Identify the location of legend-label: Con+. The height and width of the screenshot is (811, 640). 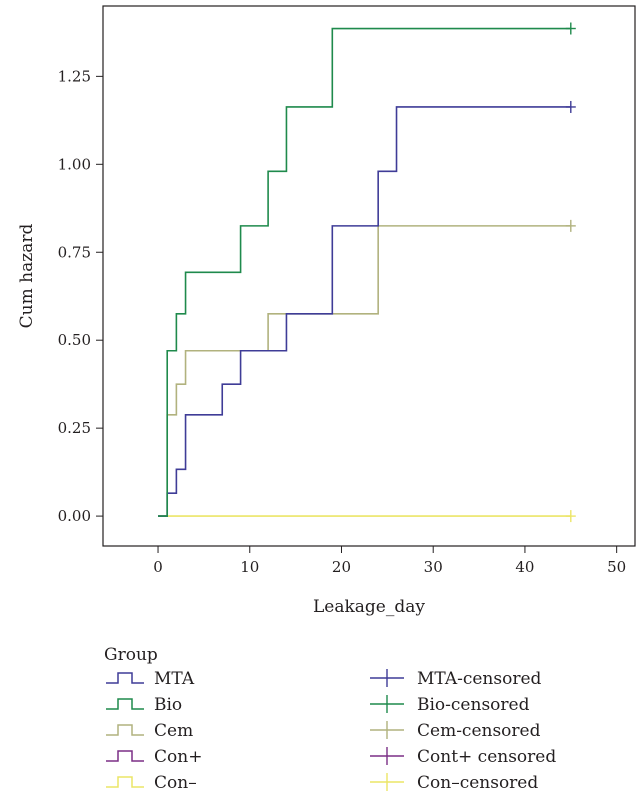
(178, 757).